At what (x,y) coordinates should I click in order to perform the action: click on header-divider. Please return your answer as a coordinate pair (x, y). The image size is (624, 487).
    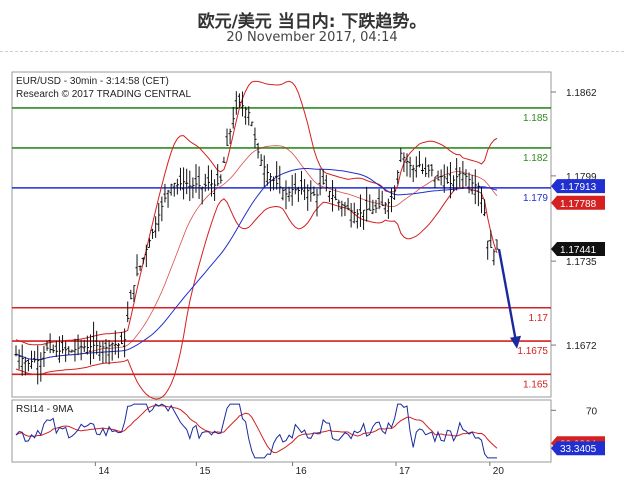
    Looking at the image, I should click on (312, 51).